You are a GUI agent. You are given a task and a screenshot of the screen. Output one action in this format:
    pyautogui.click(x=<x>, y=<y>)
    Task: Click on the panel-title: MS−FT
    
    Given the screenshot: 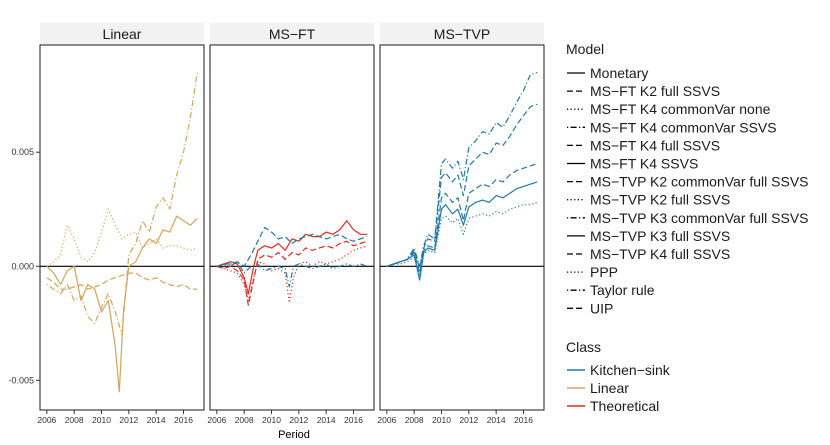 What is the action you would take?
    pyautogui.click(x=292, y=34)
    